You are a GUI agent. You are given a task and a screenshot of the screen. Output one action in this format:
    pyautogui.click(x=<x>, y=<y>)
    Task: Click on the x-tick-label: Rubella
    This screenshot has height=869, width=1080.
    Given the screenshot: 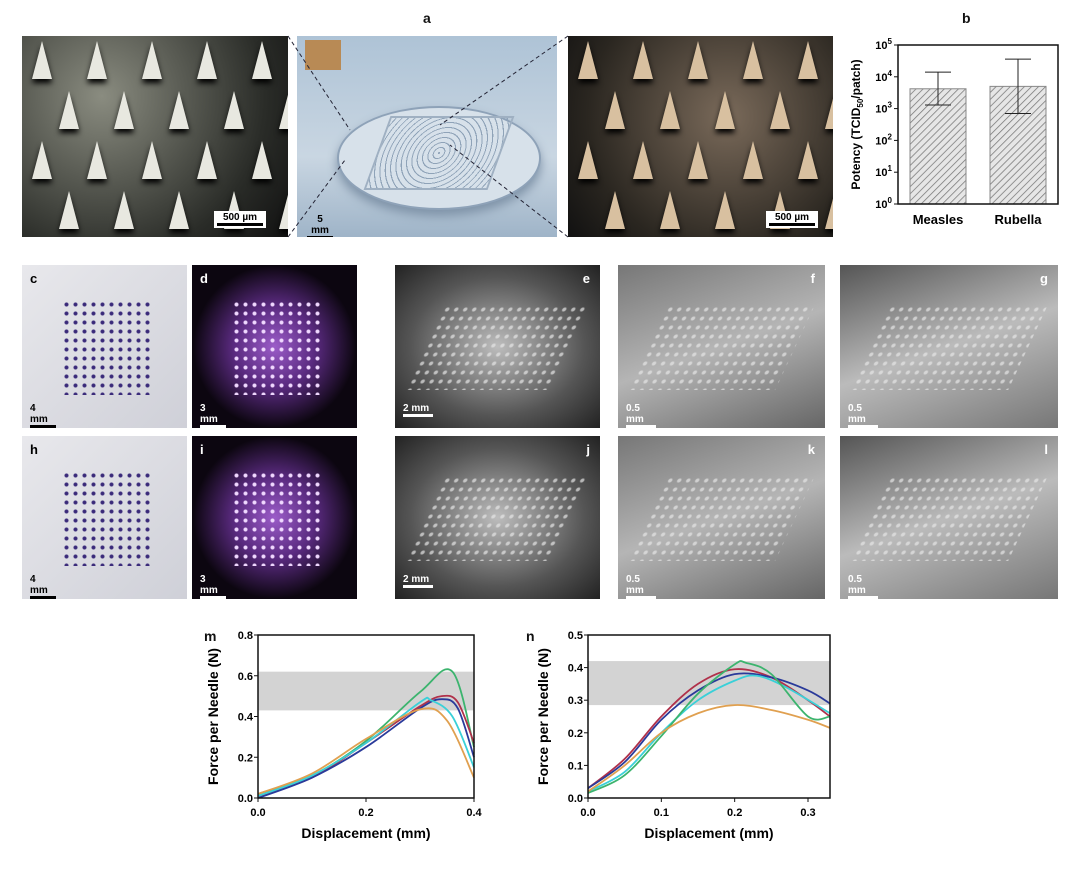 What is the action you would take?
    pyautogui.click(x=1019, y=219)
    